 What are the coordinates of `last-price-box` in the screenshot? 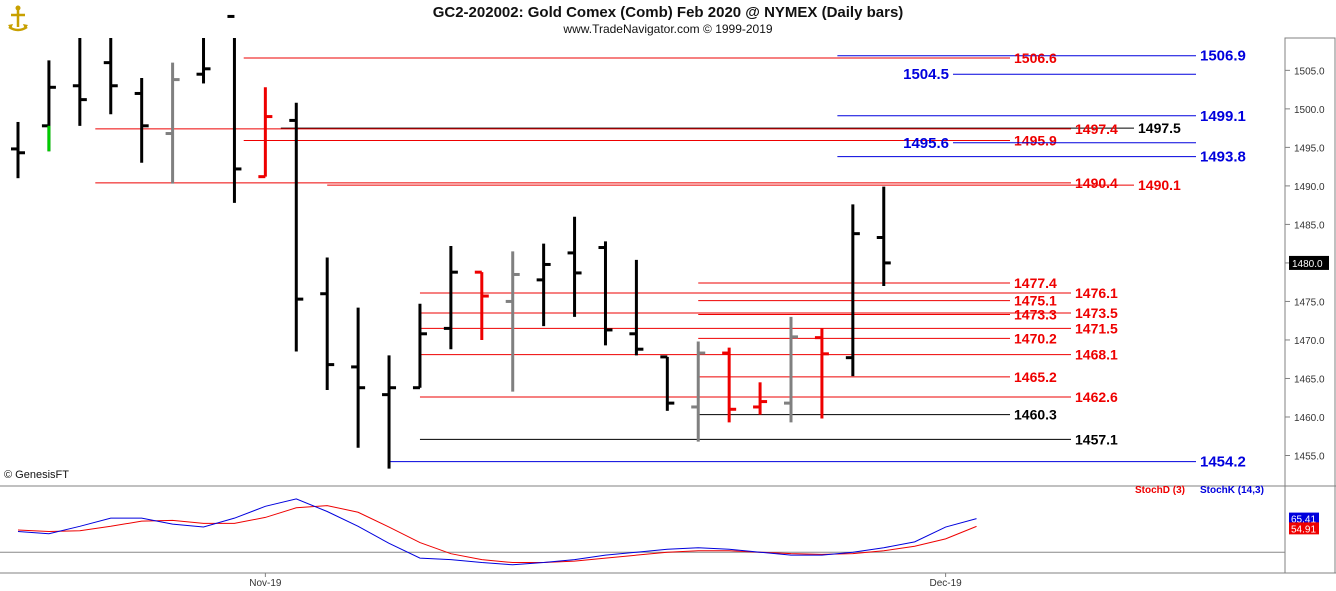 It's located at (1309, 262).